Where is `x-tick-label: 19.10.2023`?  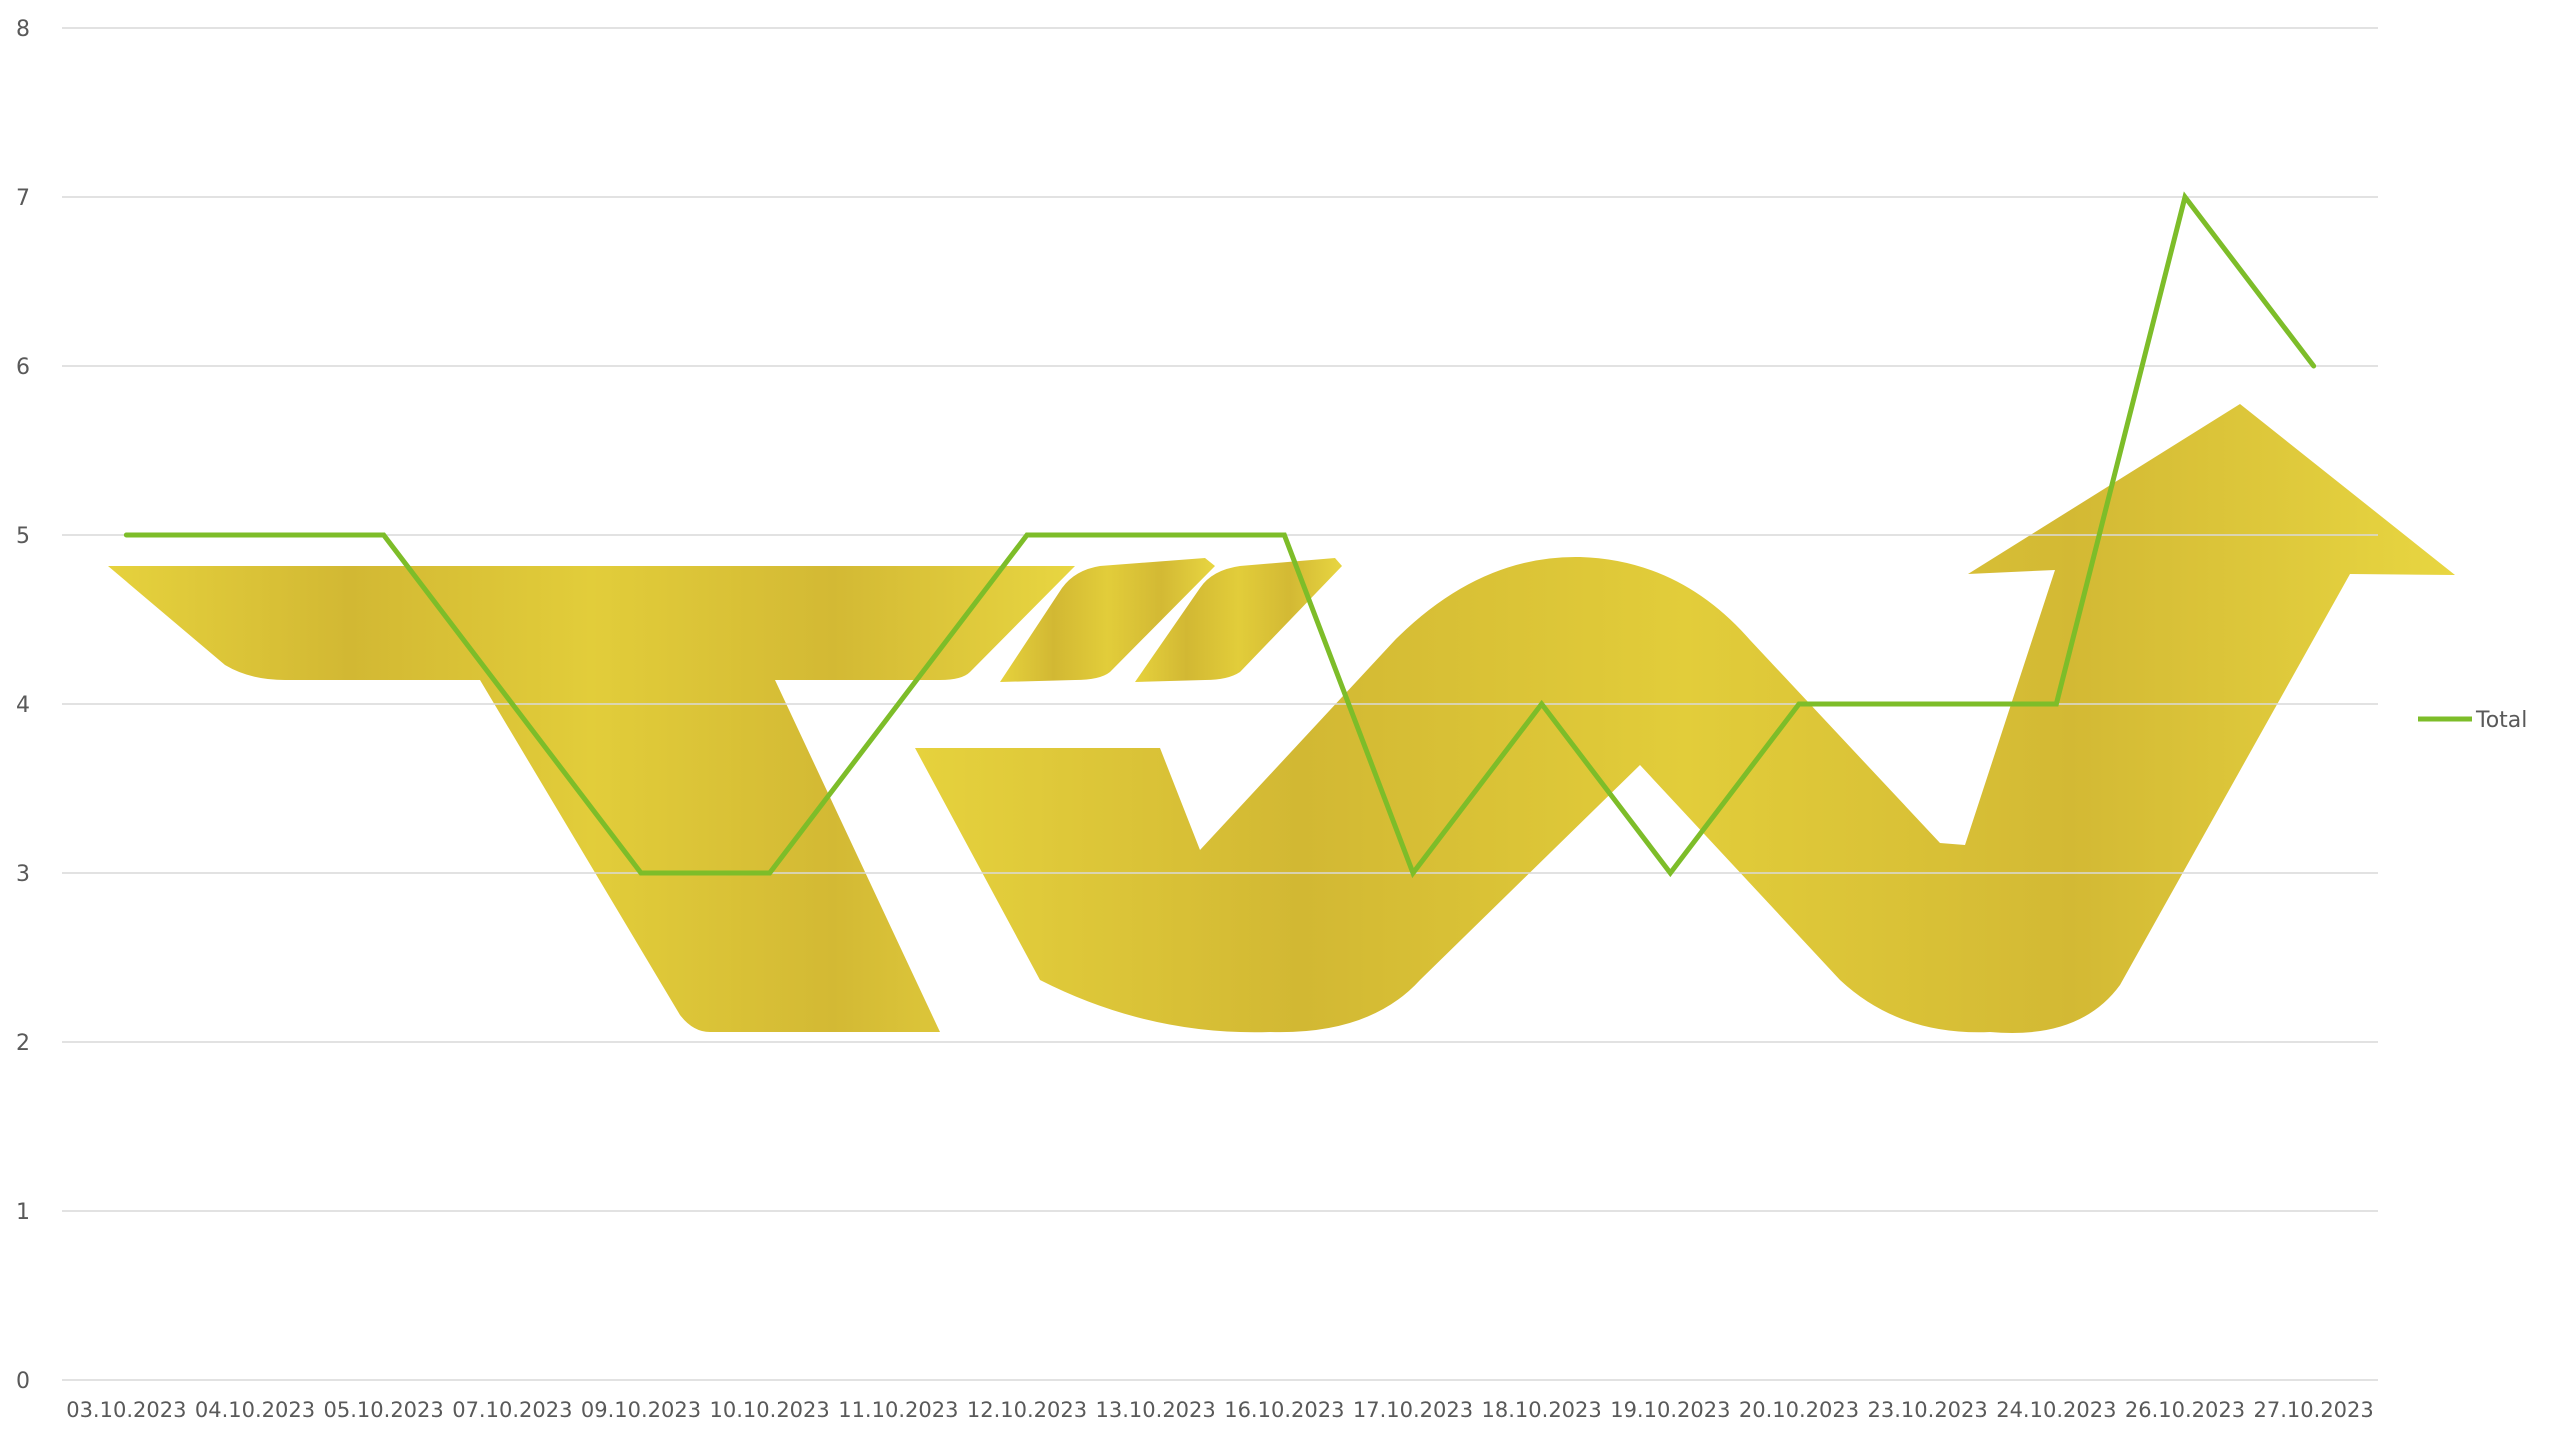
x-tick-label: 19.10.2023 is located at coordinates (1670, 1410).